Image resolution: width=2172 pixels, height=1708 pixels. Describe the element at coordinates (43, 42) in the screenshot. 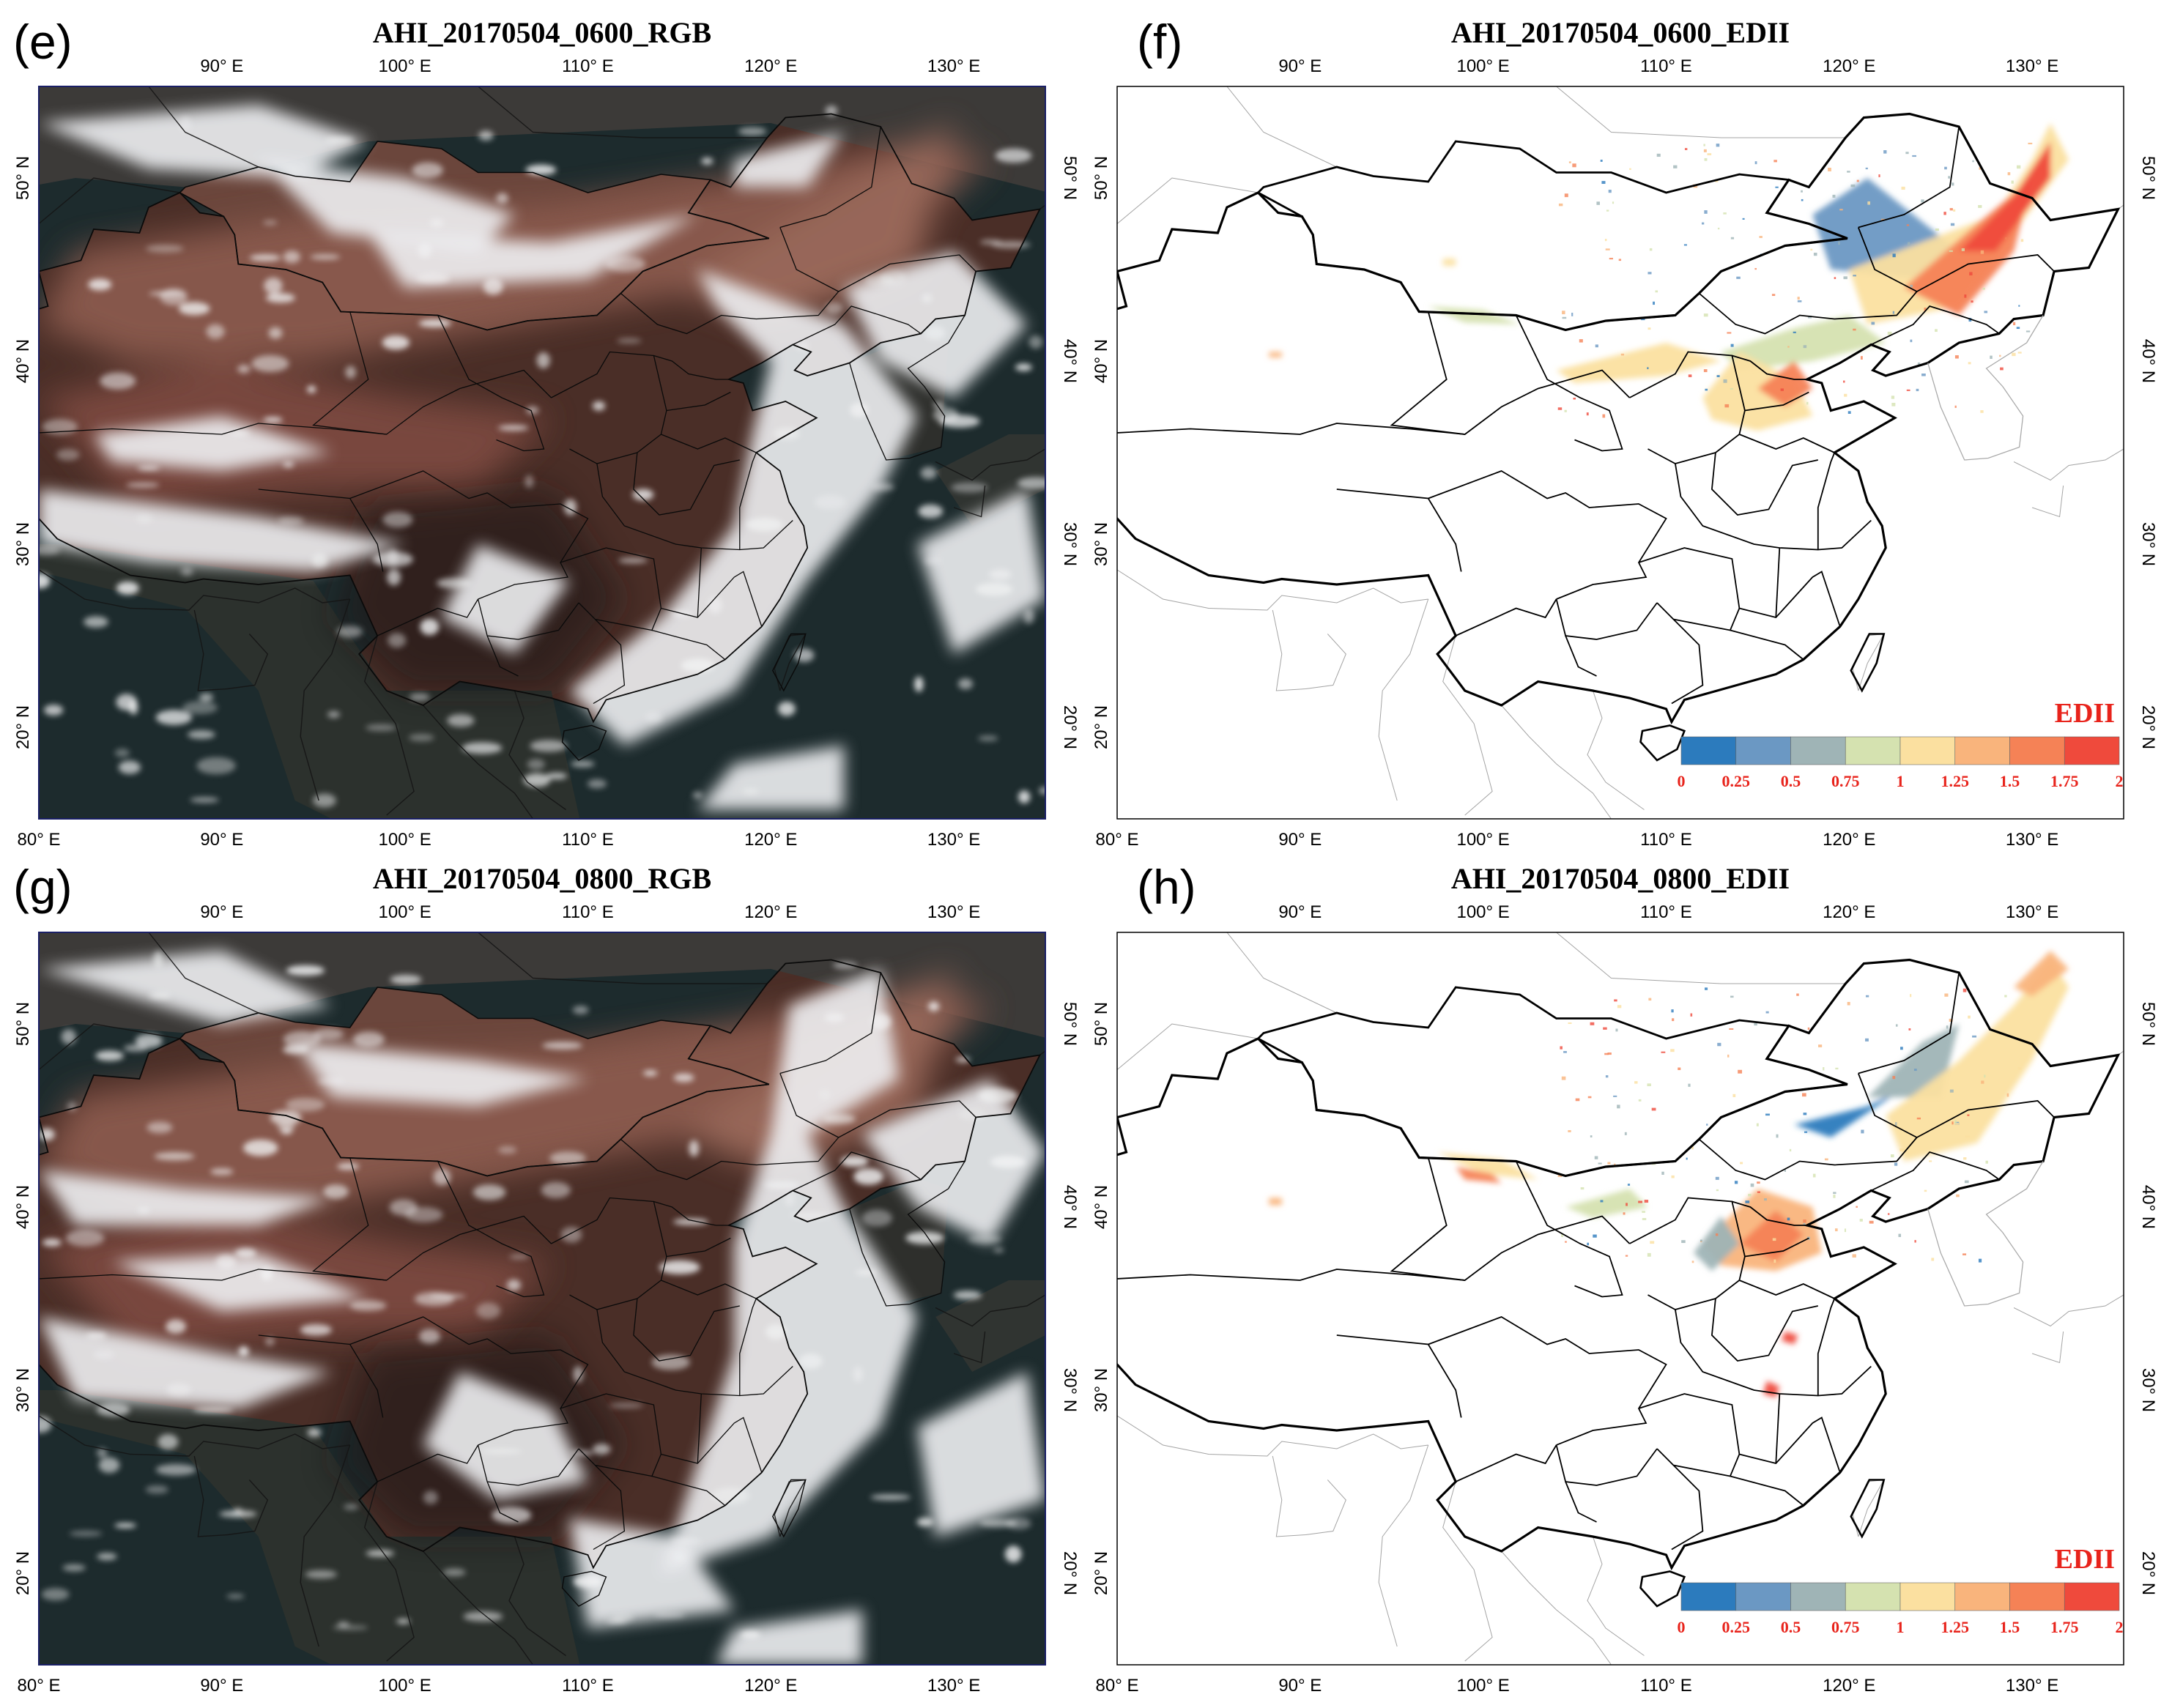

I see `panel-letter-e: (e)` at that location.